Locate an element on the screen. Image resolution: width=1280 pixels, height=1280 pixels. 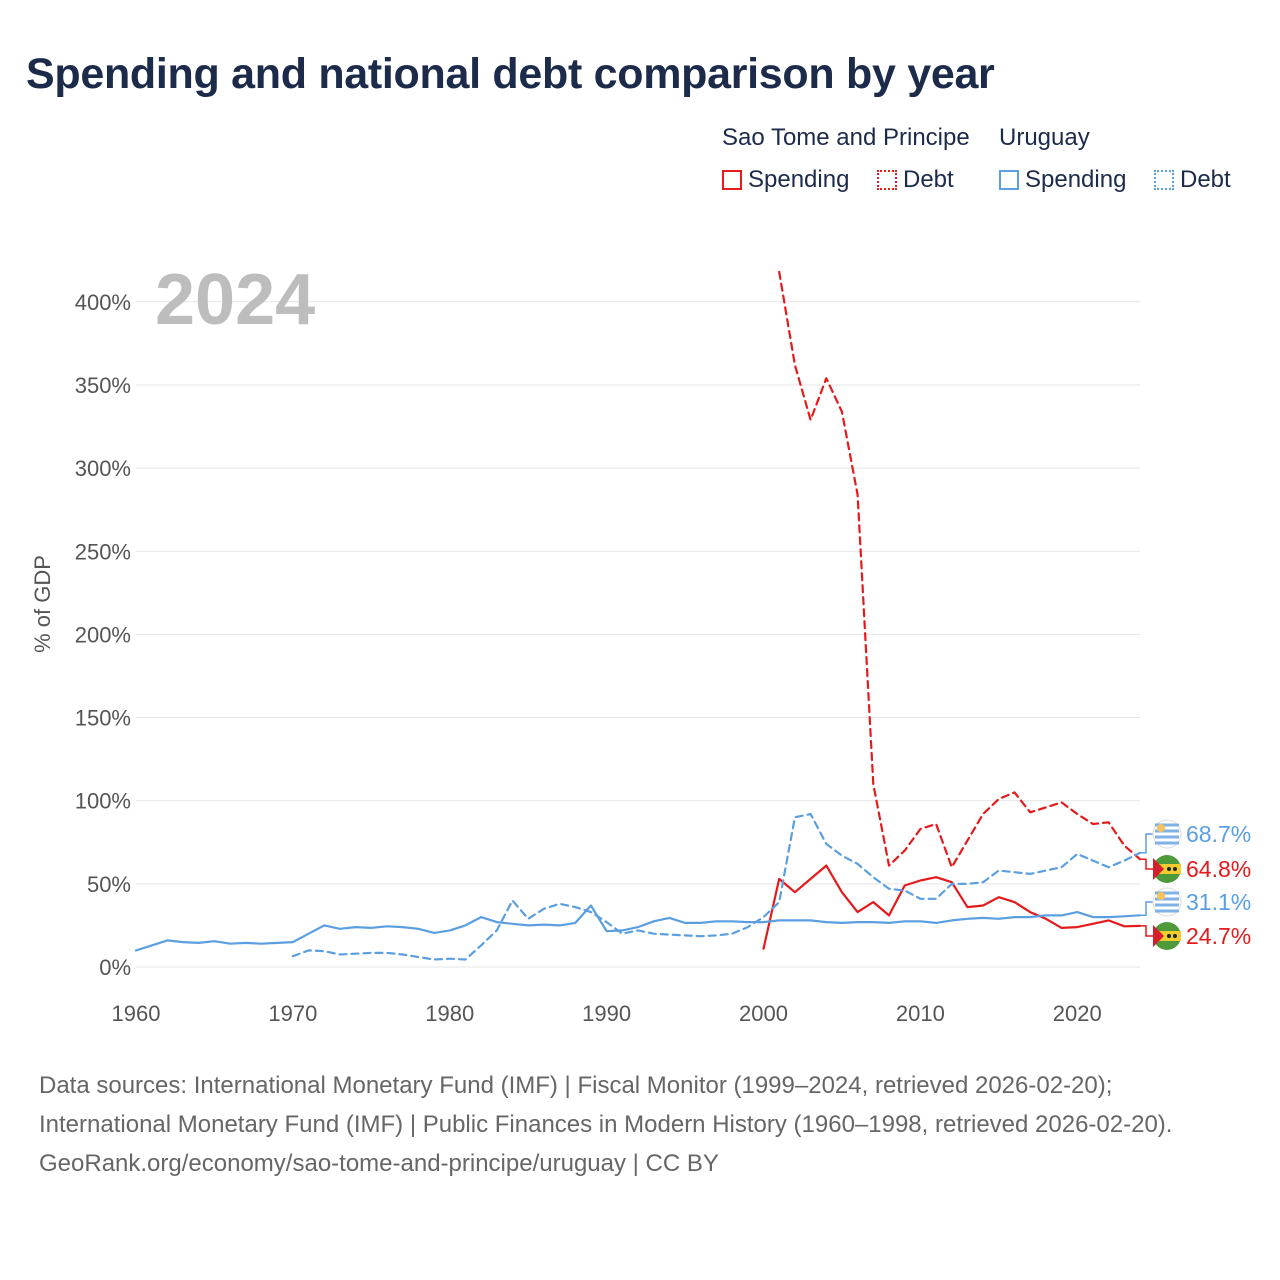
end-label-ury_spending: 31.1% is located at coordinates (1195, 902).